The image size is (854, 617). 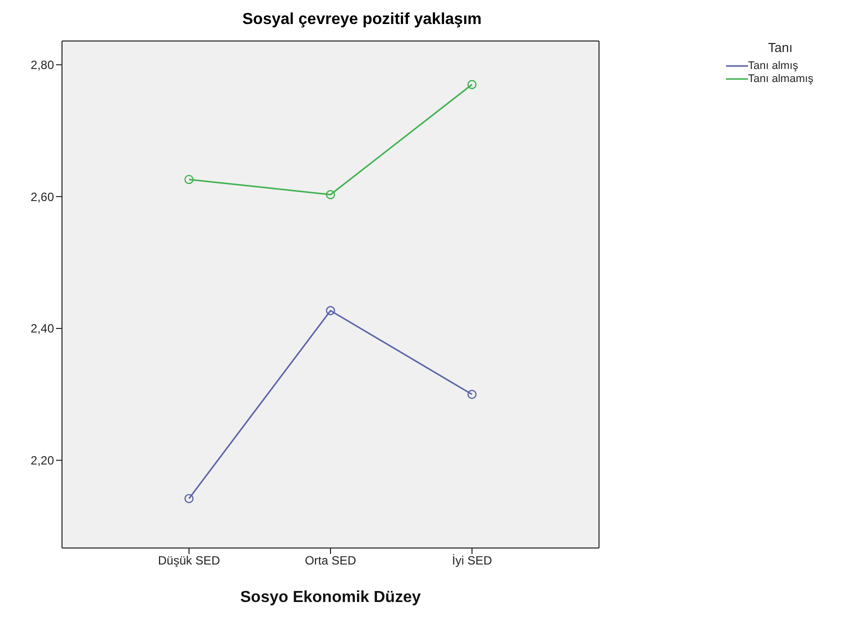 I want to click on y-tick-label: 2,40, so click(x=42, y=329).